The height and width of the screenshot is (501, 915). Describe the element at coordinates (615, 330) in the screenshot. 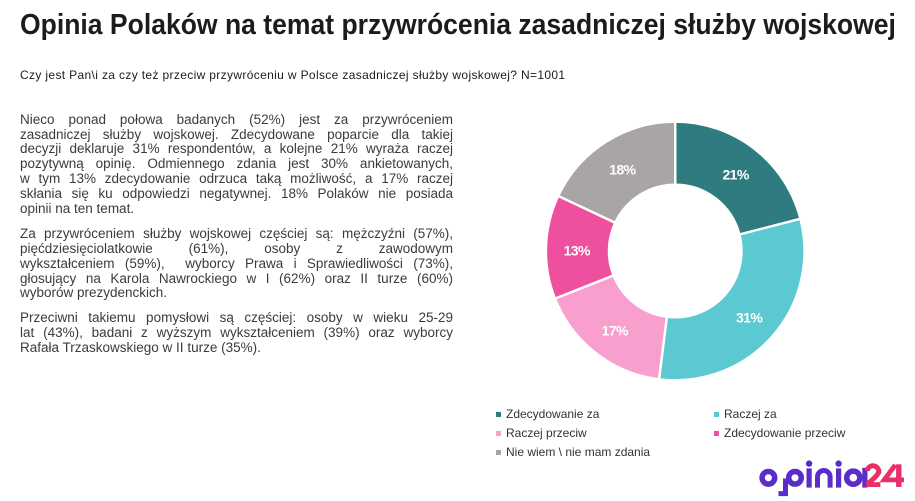

I see `svg-text: 17%` at that location.